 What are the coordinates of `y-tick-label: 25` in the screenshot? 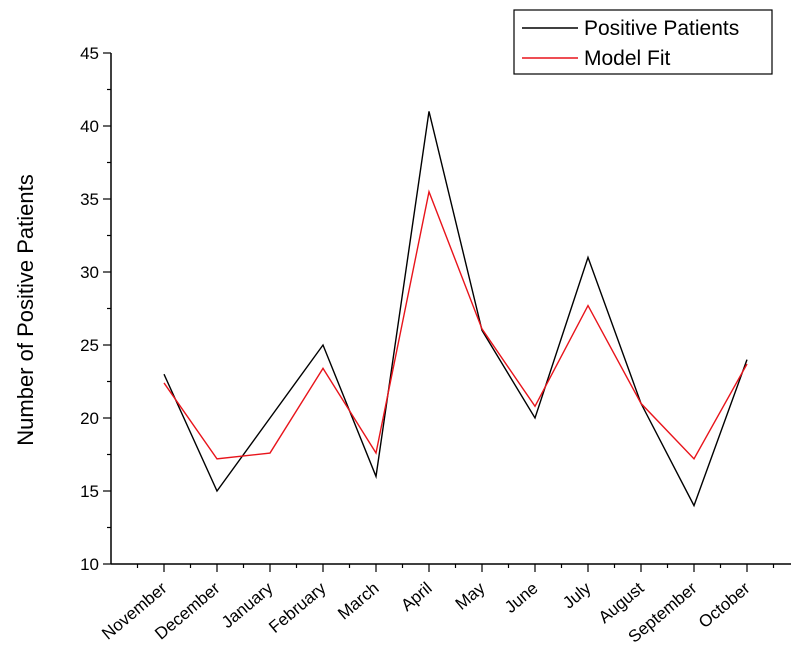 It's located at (89, 345).